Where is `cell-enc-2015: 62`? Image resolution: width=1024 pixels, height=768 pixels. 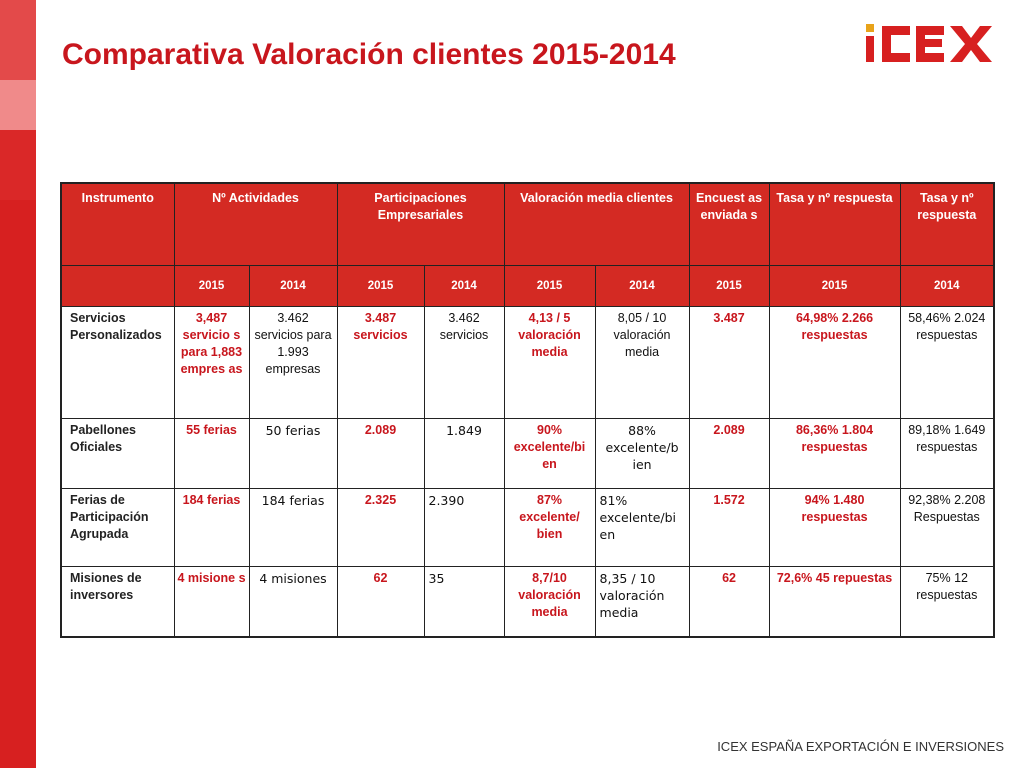 cell-enc-2015: 62 is located at coordinates (729, 601).